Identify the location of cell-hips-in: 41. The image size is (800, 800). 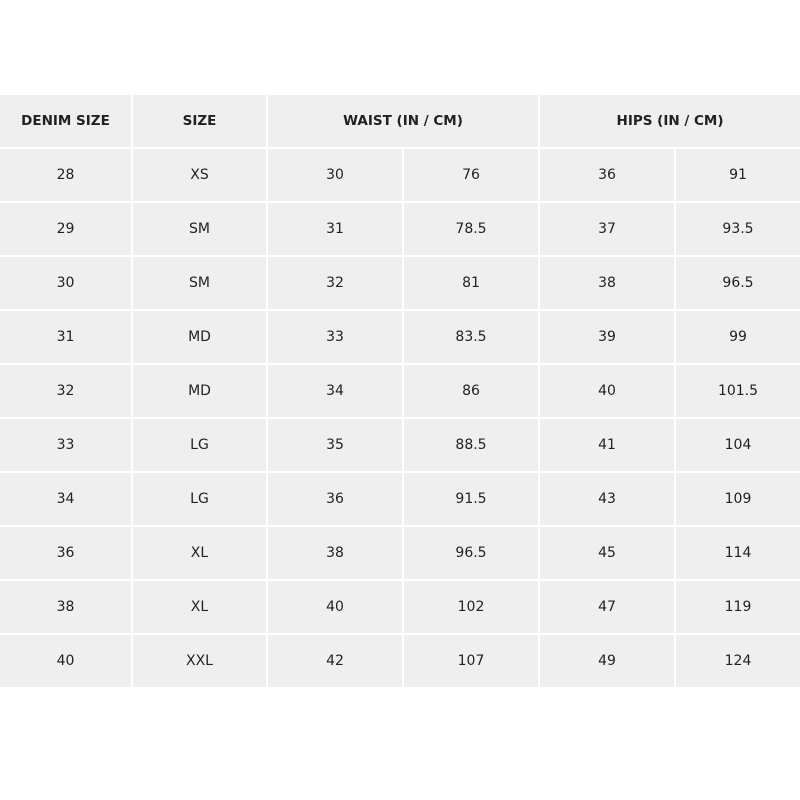
(607, 445).